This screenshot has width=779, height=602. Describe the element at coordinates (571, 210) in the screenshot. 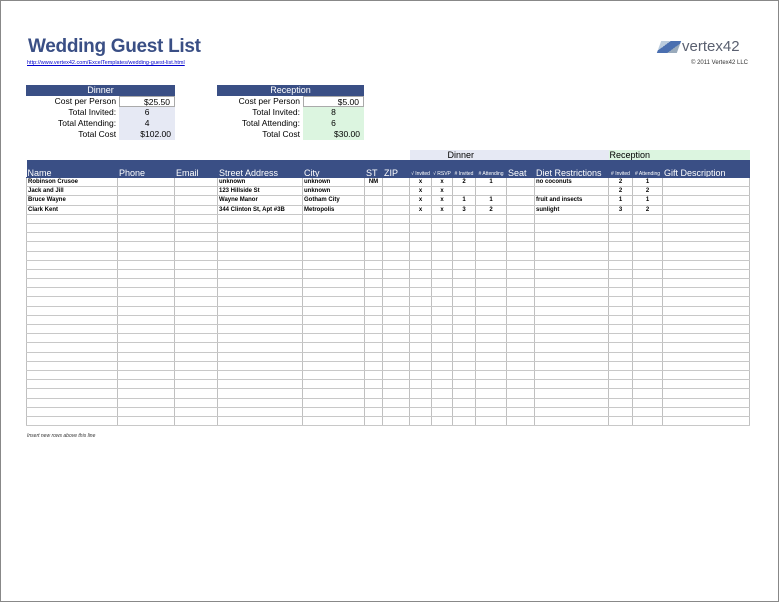

I see `table-cell: sunlight` at that location.